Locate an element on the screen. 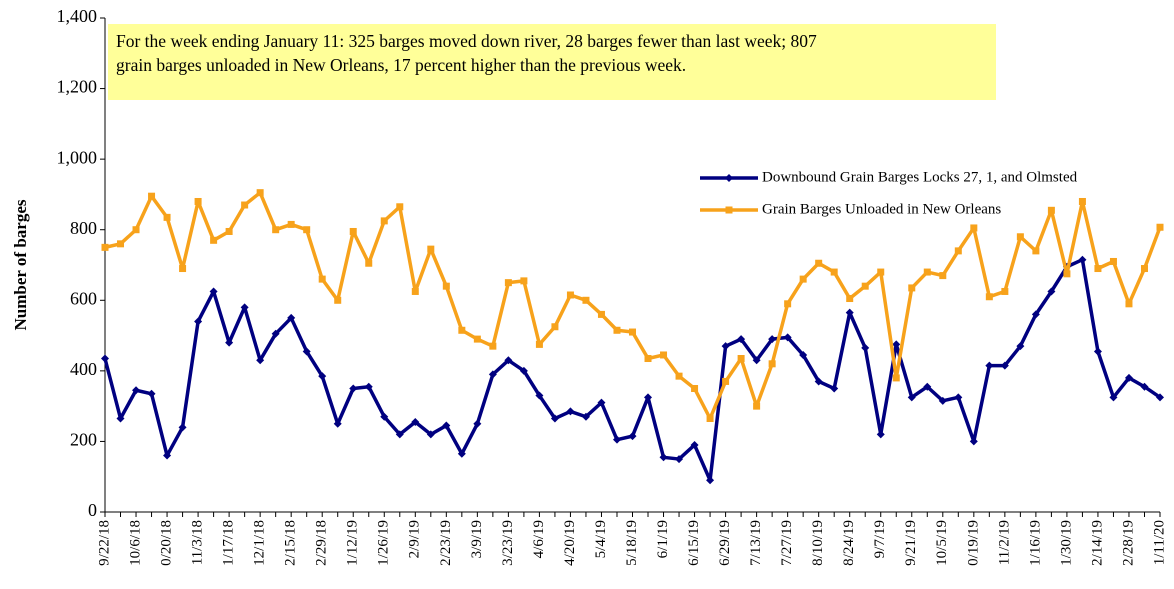  x-tick-label: 2/29/18 is located at coordinates (322, 543).